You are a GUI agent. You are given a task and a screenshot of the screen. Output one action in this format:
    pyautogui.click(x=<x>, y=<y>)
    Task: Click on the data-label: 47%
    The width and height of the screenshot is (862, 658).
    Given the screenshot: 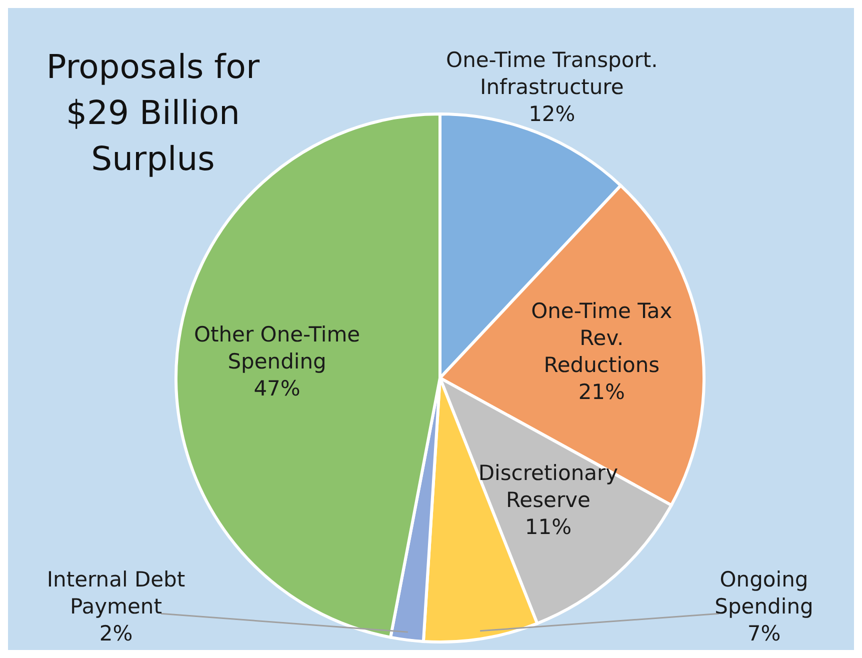 What is the action you would take?
    pyautogui.click(x=277, y=388)
    